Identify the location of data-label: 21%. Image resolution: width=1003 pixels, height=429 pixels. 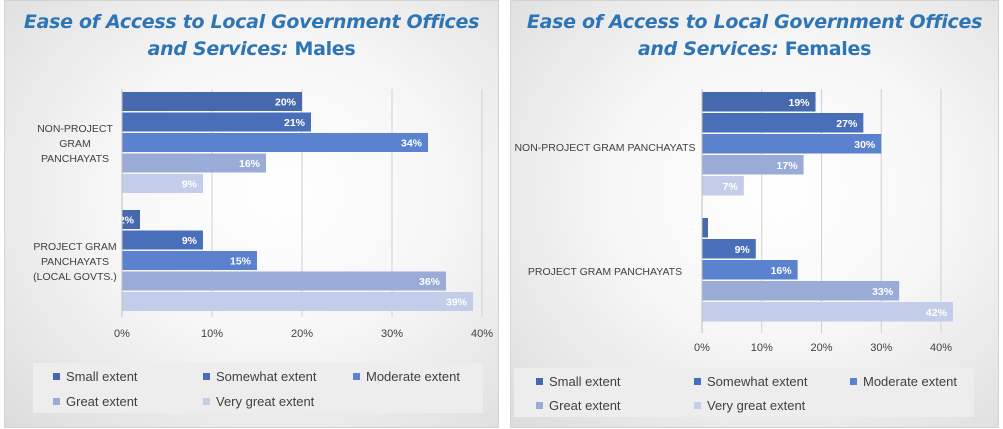
(295, 123).